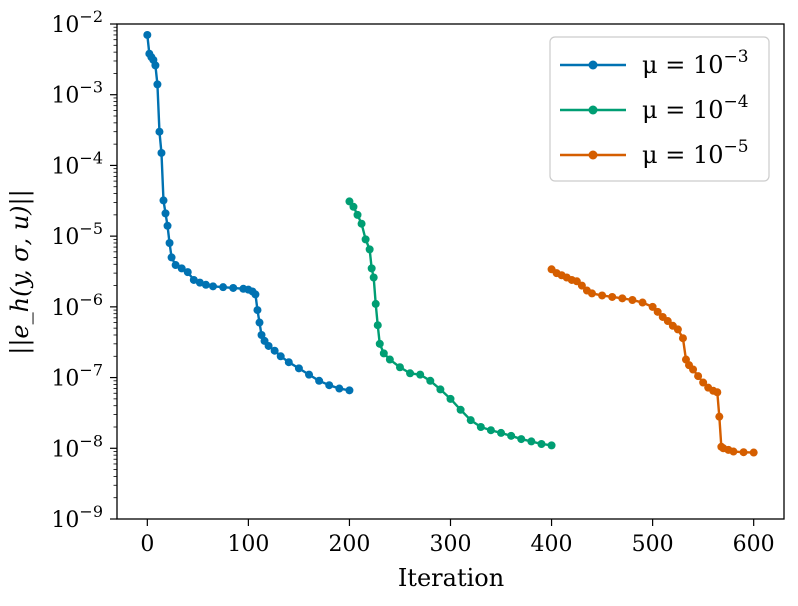 This screenshot has height=606, width=798. What do you see at coordinates (20, 271) in the screenshot?
I see `y-axis-label: ||e_h(y, σ, u)||` at bounding box center [20, 271].